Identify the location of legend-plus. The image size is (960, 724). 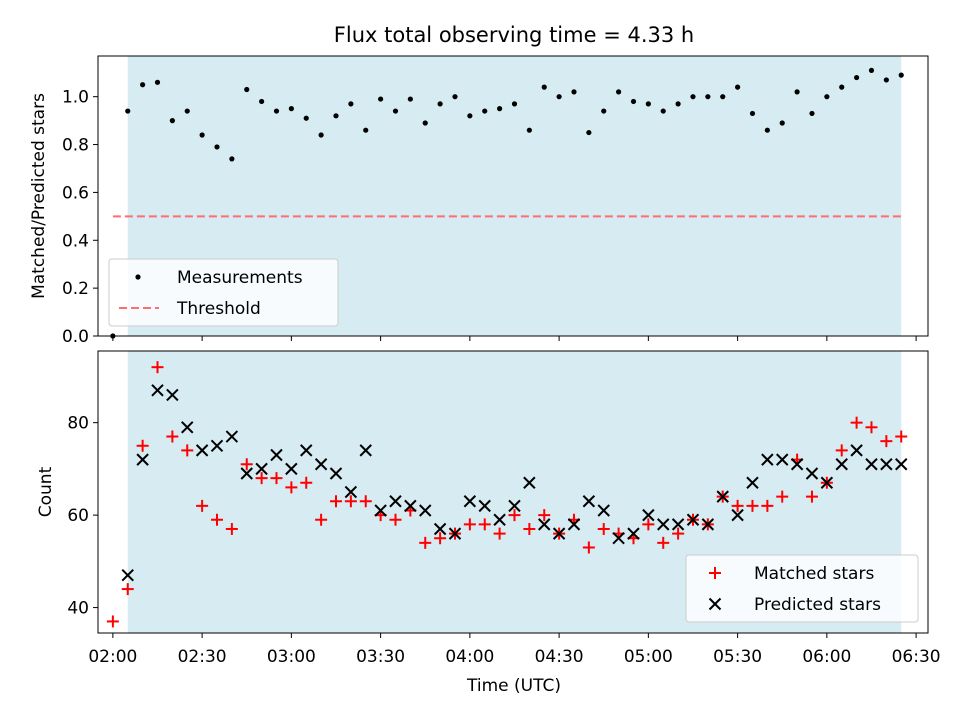
(715, 573).